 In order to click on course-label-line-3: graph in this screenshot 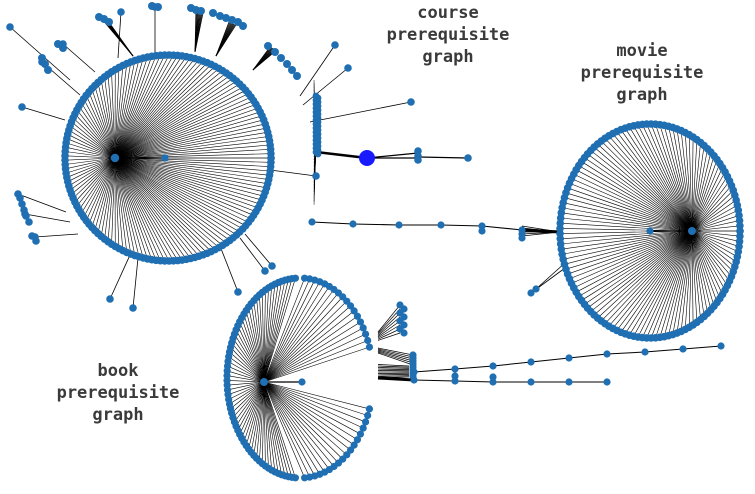, I will do `click(448, 57)`.